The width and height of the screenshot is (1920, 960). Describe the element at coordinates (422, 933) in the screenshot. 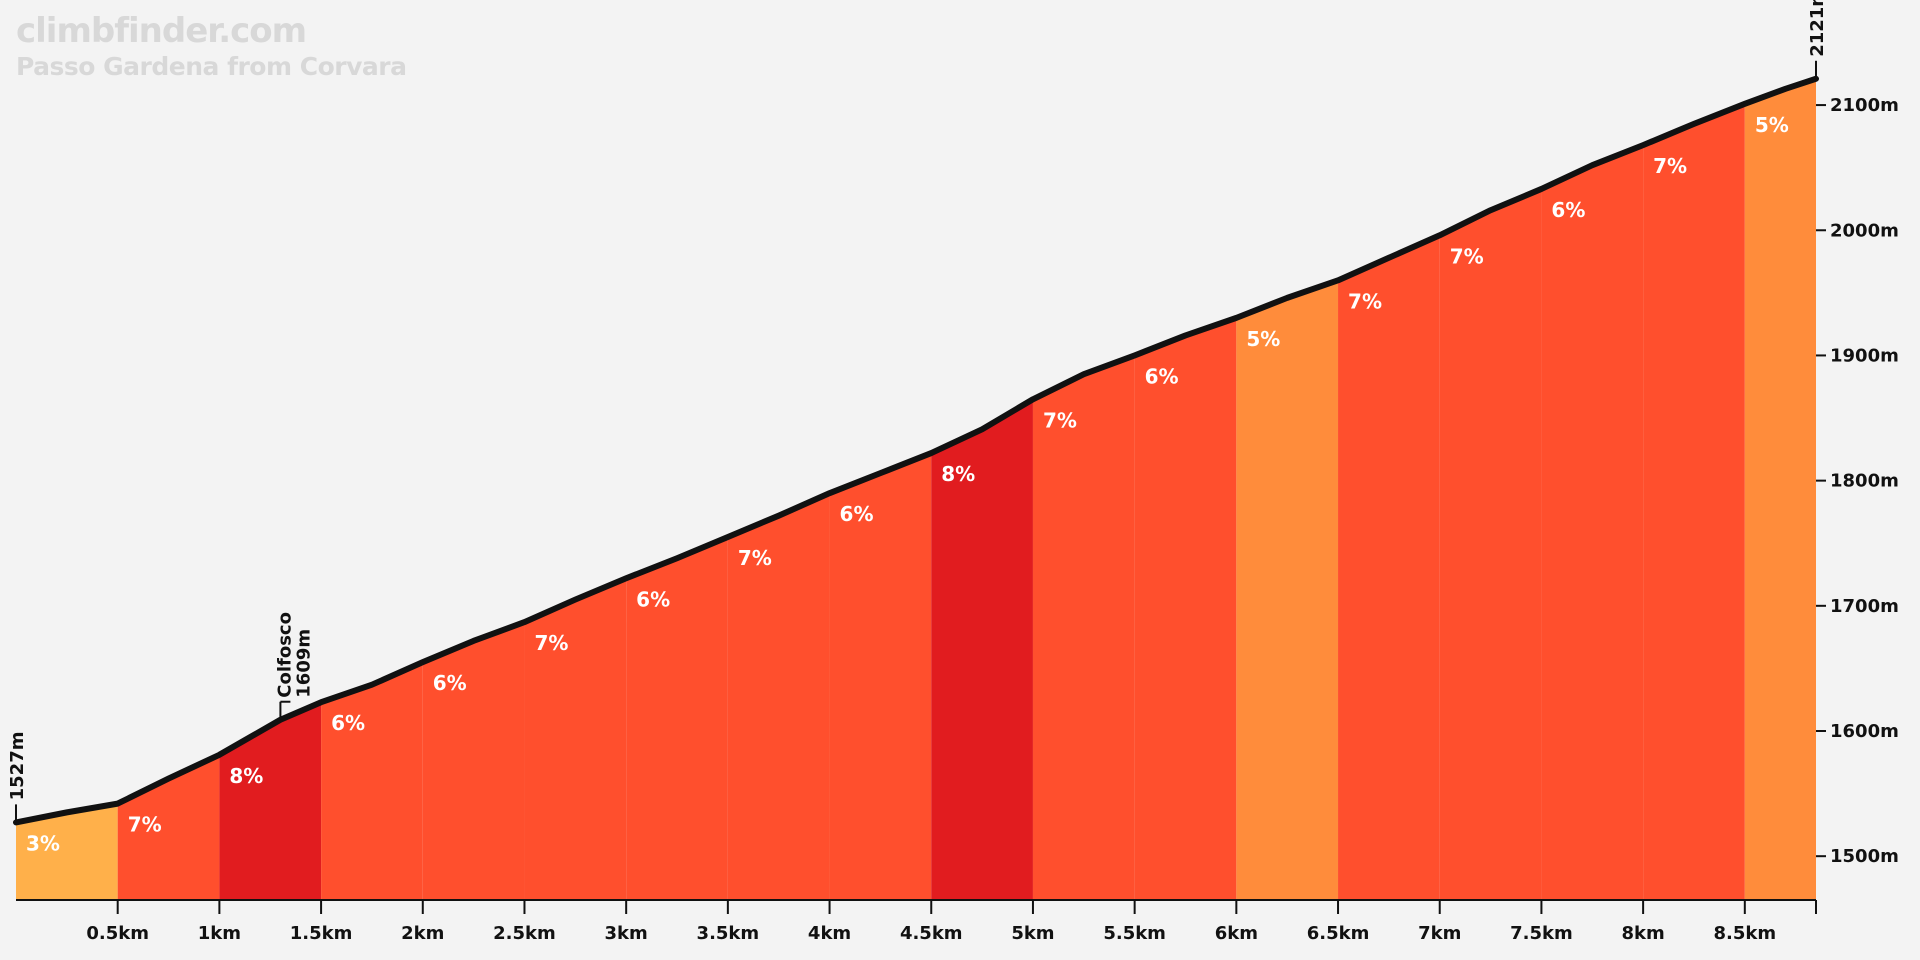

I see `x-tick-label-4: 2km` at that location.